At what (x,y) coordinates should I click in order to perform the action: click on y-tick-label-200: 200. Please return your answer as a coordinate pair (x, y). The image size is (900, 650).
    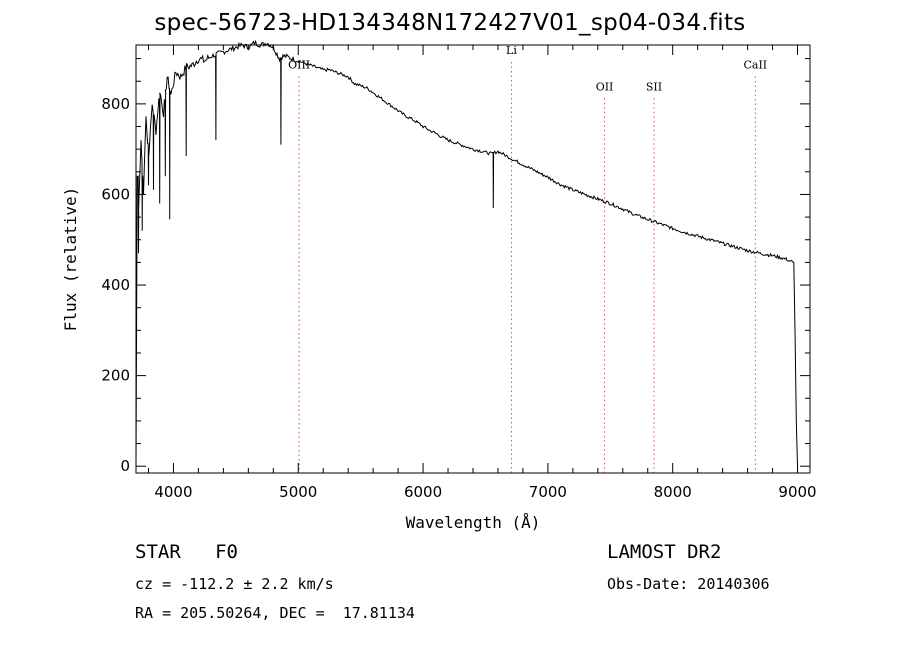
    Looking at the image, I should click on (115, 376).